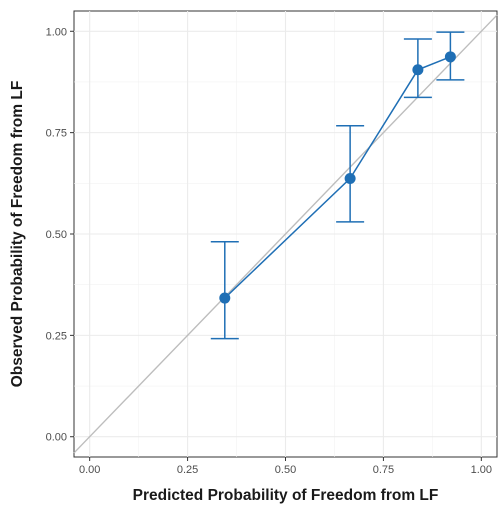 This screenshot has width=498, height=507. What do you see at coordinates (56, 134) in the screenshot?
I see `y-tick-label: 0.75` at bounding box center [56, 134].